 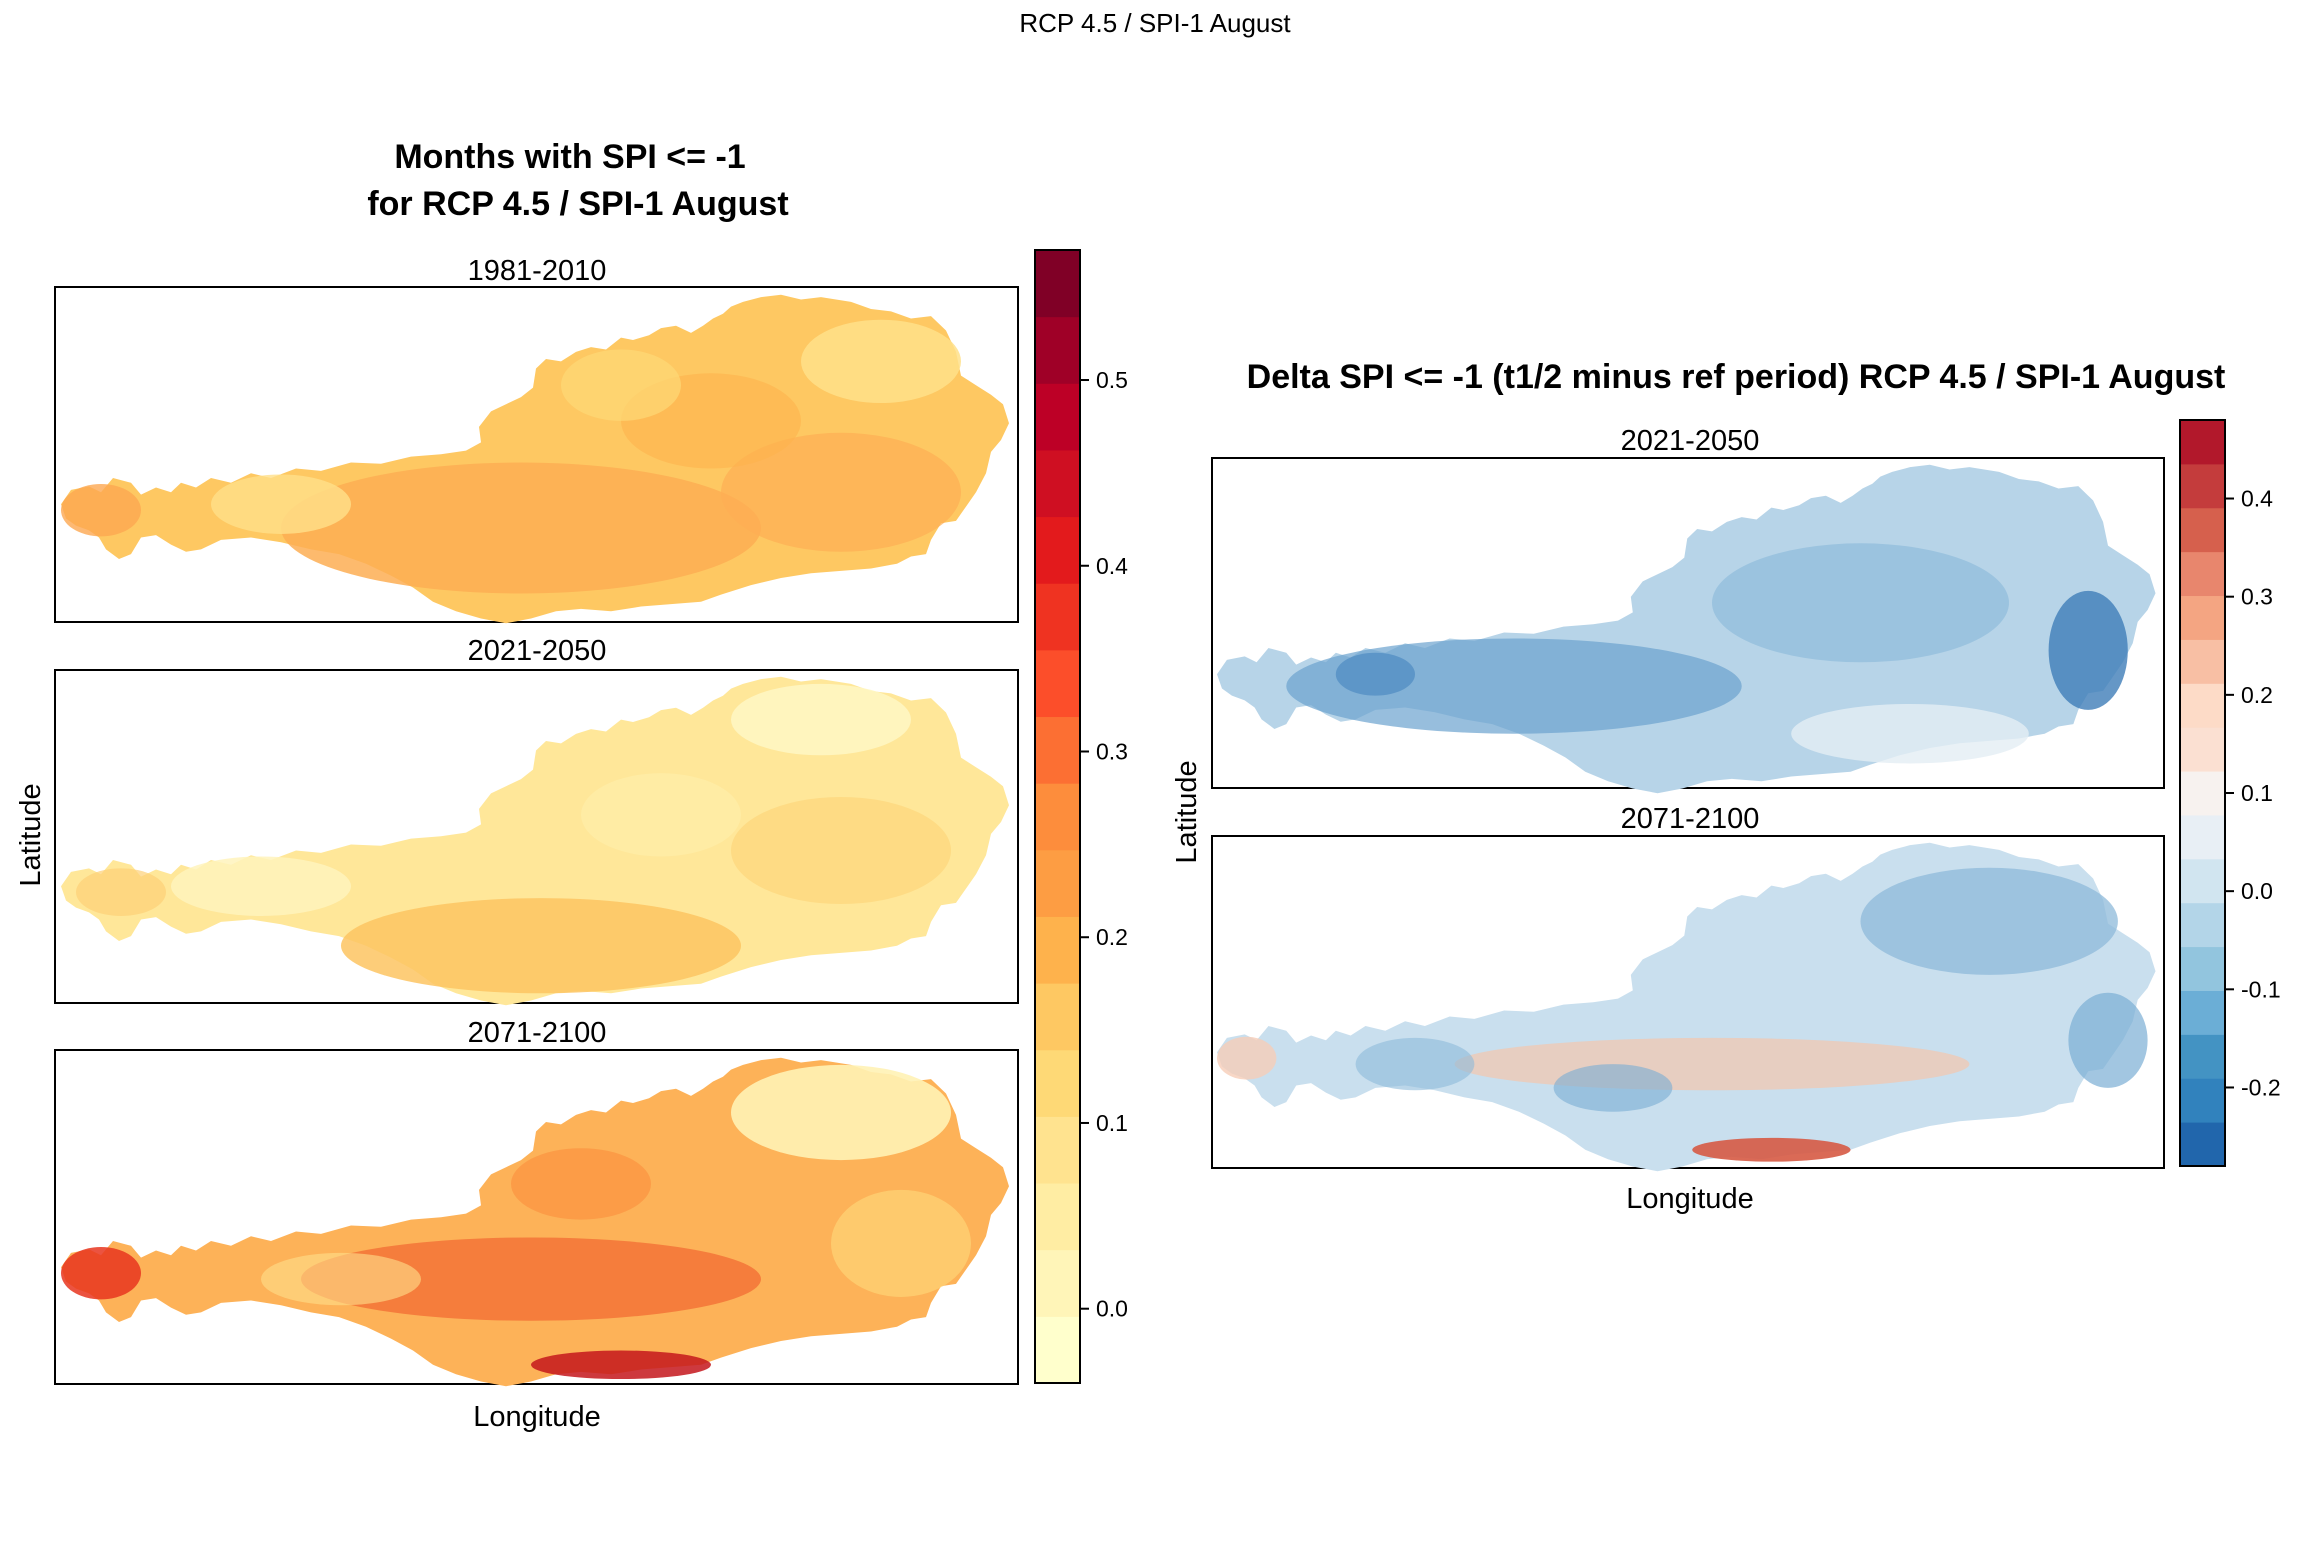 I want to click on left-colorbar-tick-label: 0.4, so click(x=1112, y=566).